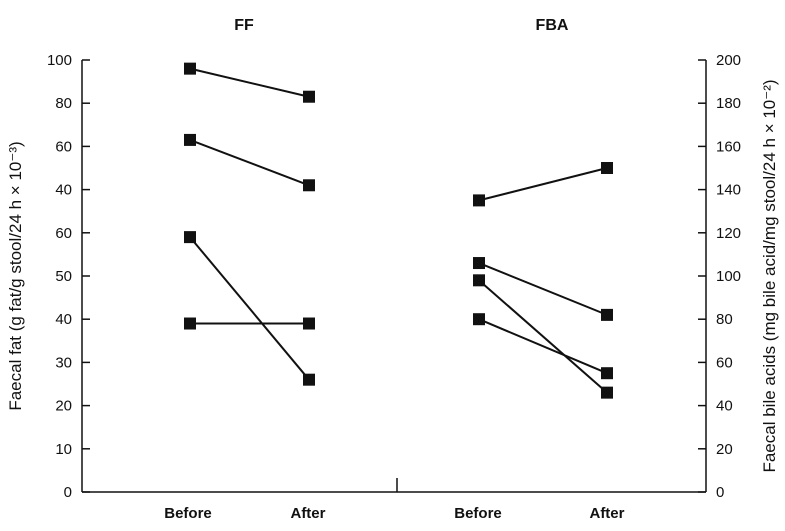  Describe the element at coordinates (728, 60) in the screenshot. I see `right-tick-label: 200` at that location.